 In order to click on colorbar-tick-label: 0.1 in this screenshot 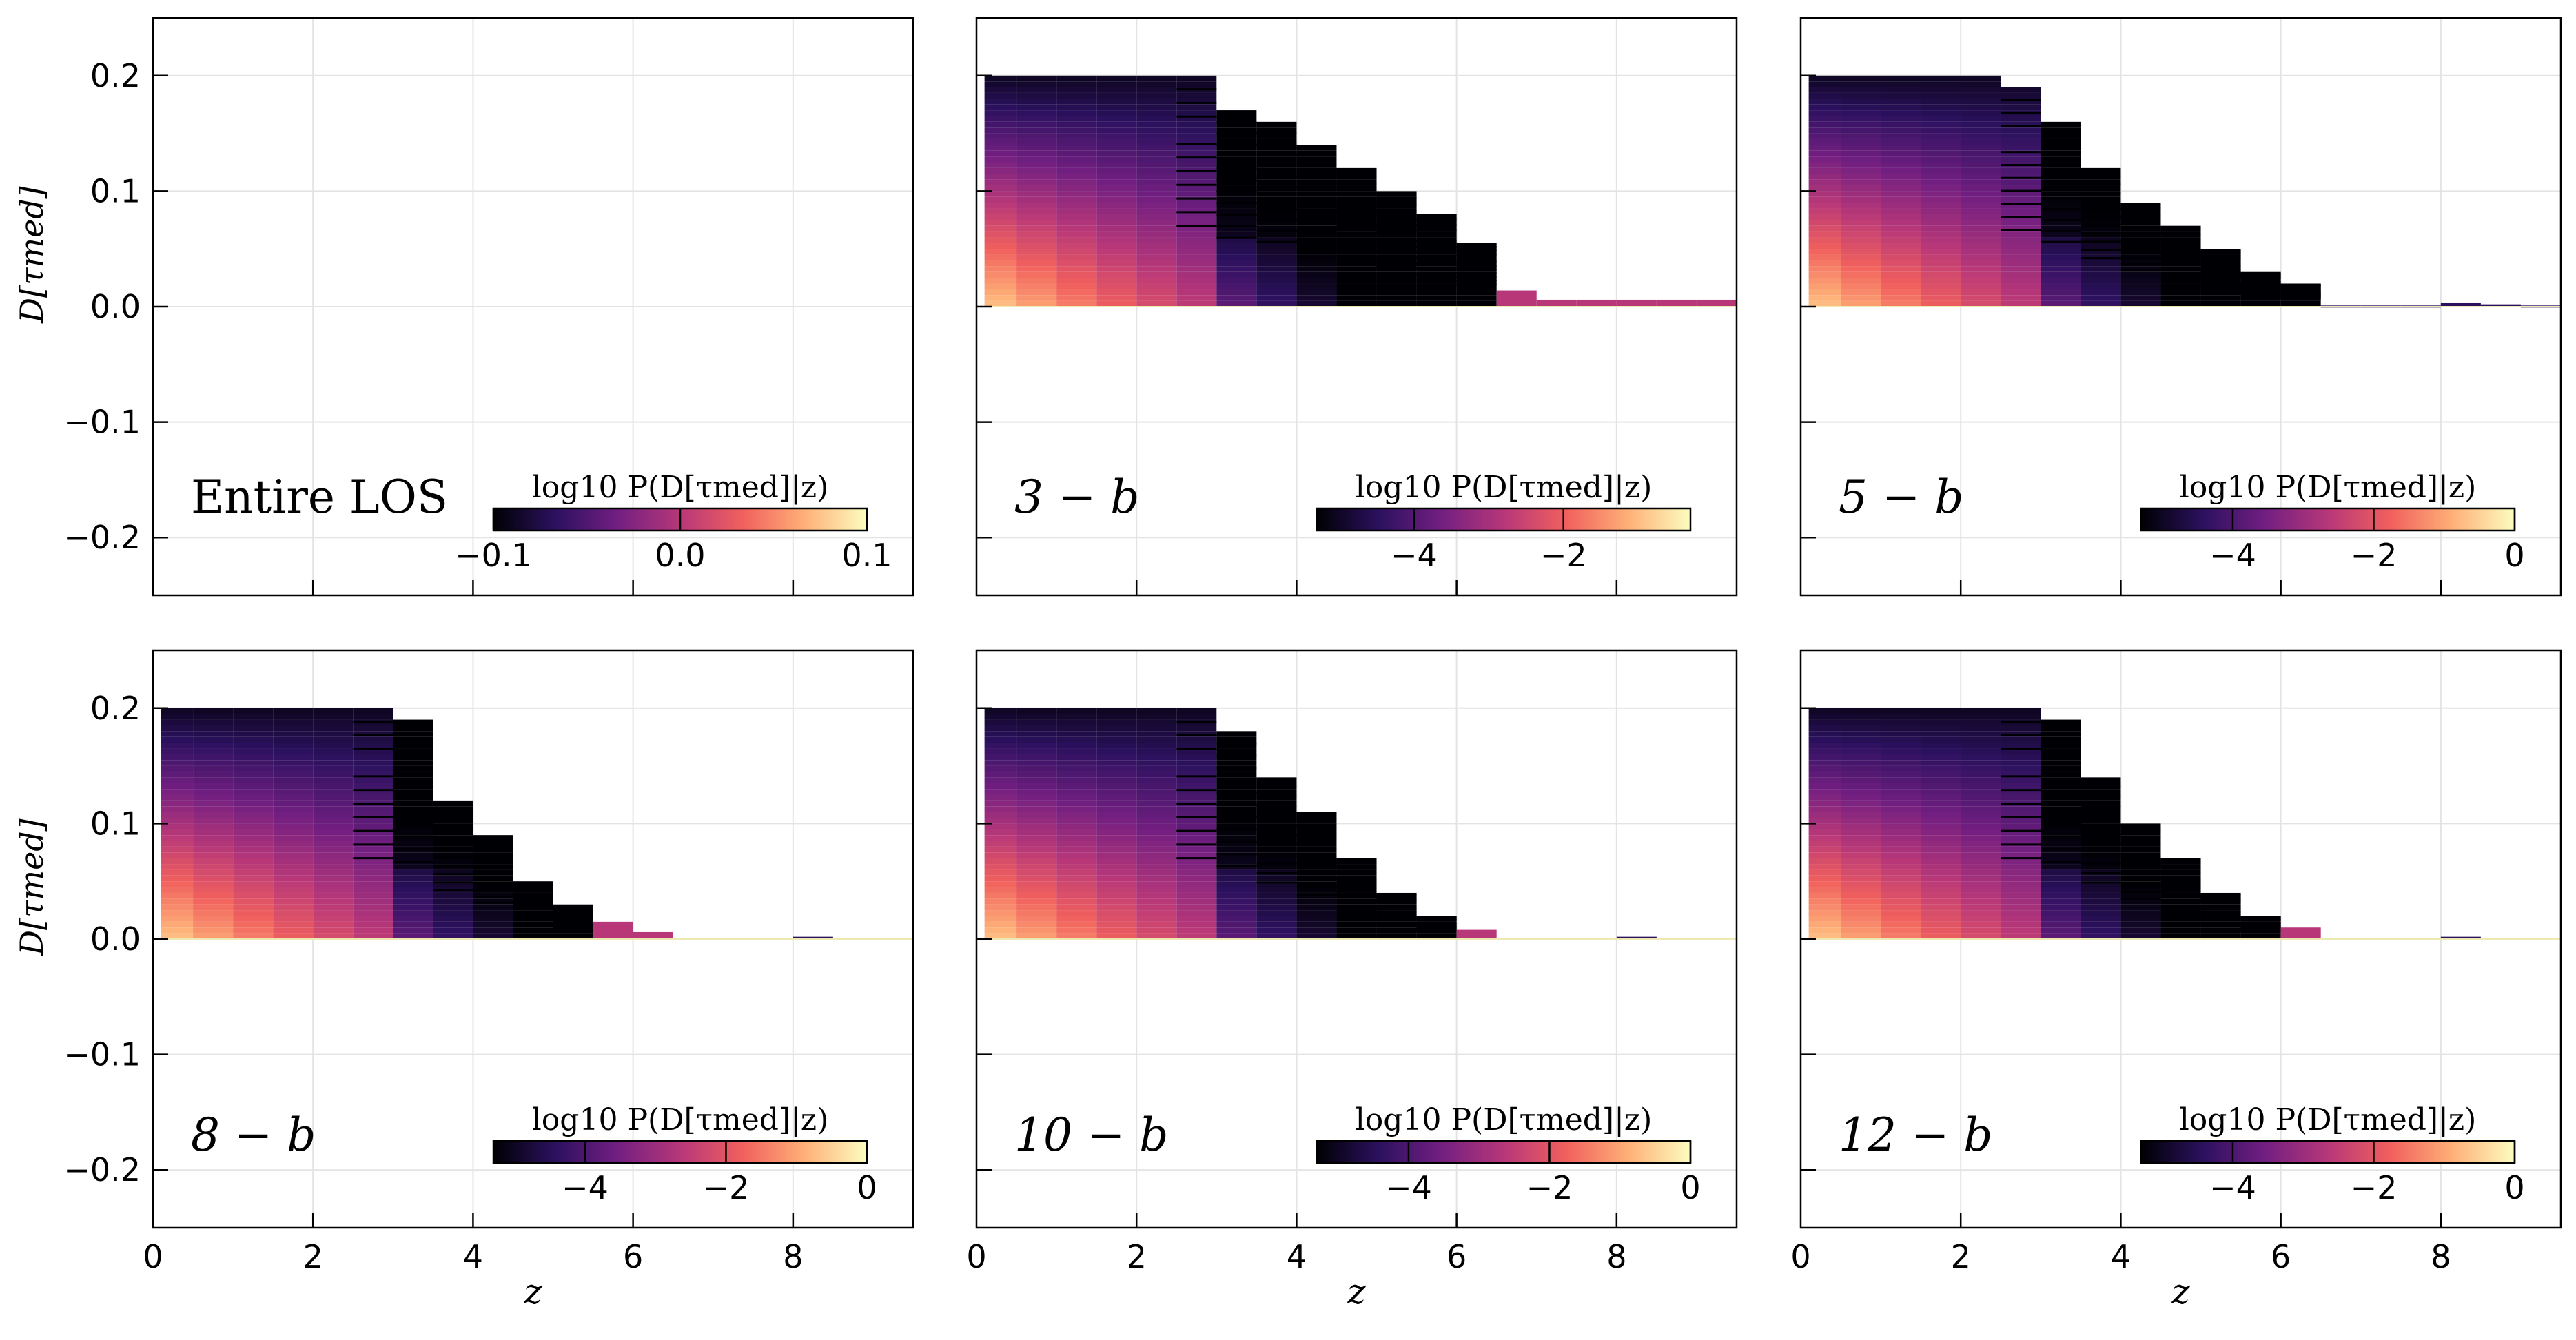, I will do `click(866, 556)`.